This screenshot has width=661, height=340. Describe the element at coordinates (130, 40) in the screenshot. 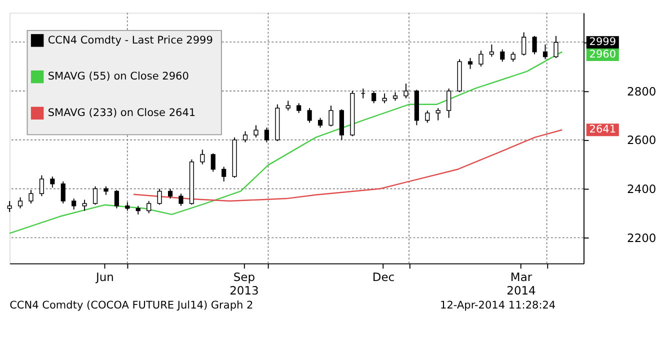

I see `legend-label: CCN4 Comdty - Last Price 2999` at that location.